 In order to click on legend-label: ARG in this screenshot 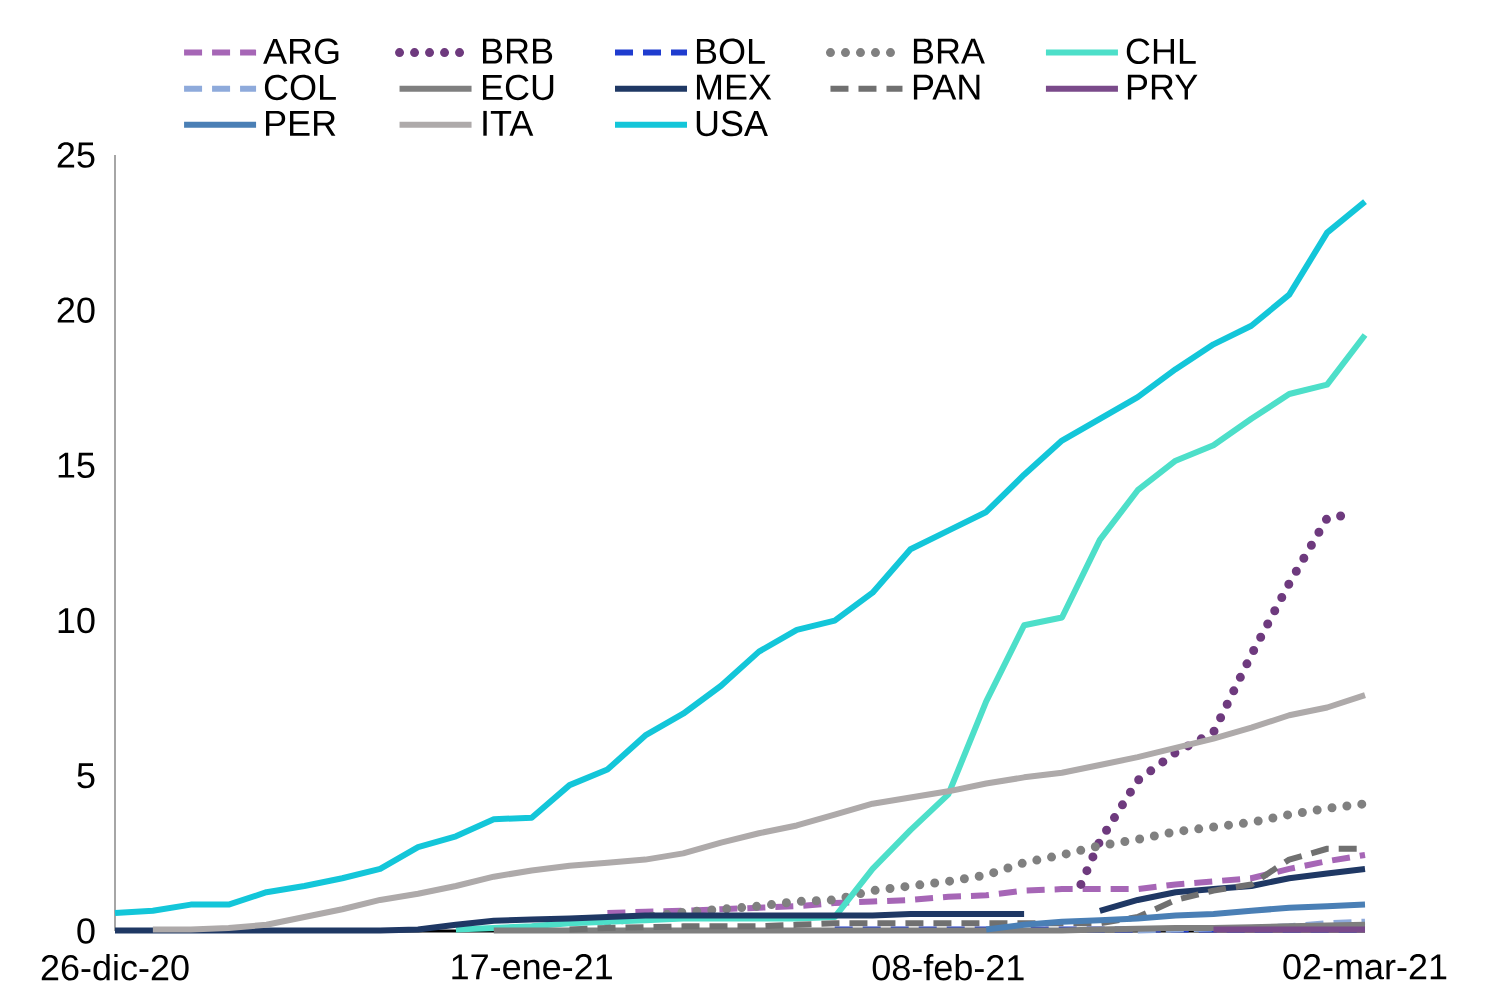, I will do `click(301, 51)`.